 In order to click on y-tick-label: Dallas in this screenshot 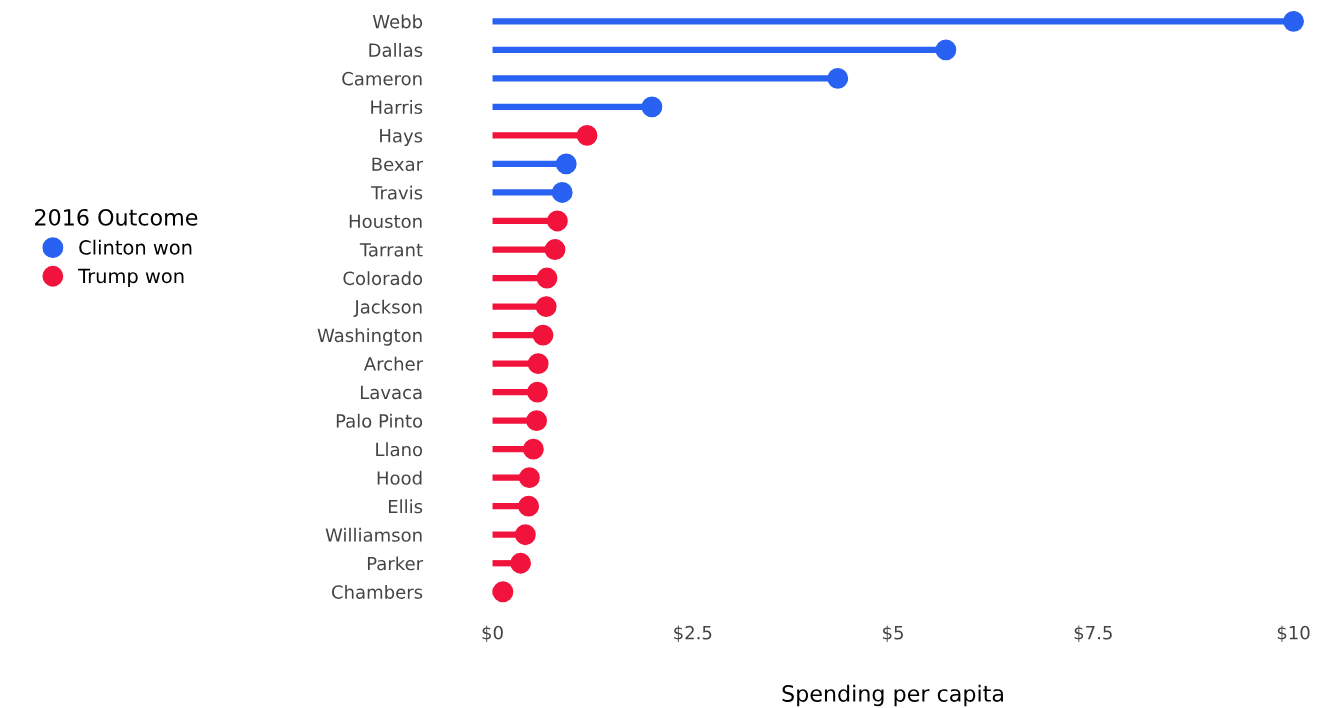, I will do `click(396, 50)`.